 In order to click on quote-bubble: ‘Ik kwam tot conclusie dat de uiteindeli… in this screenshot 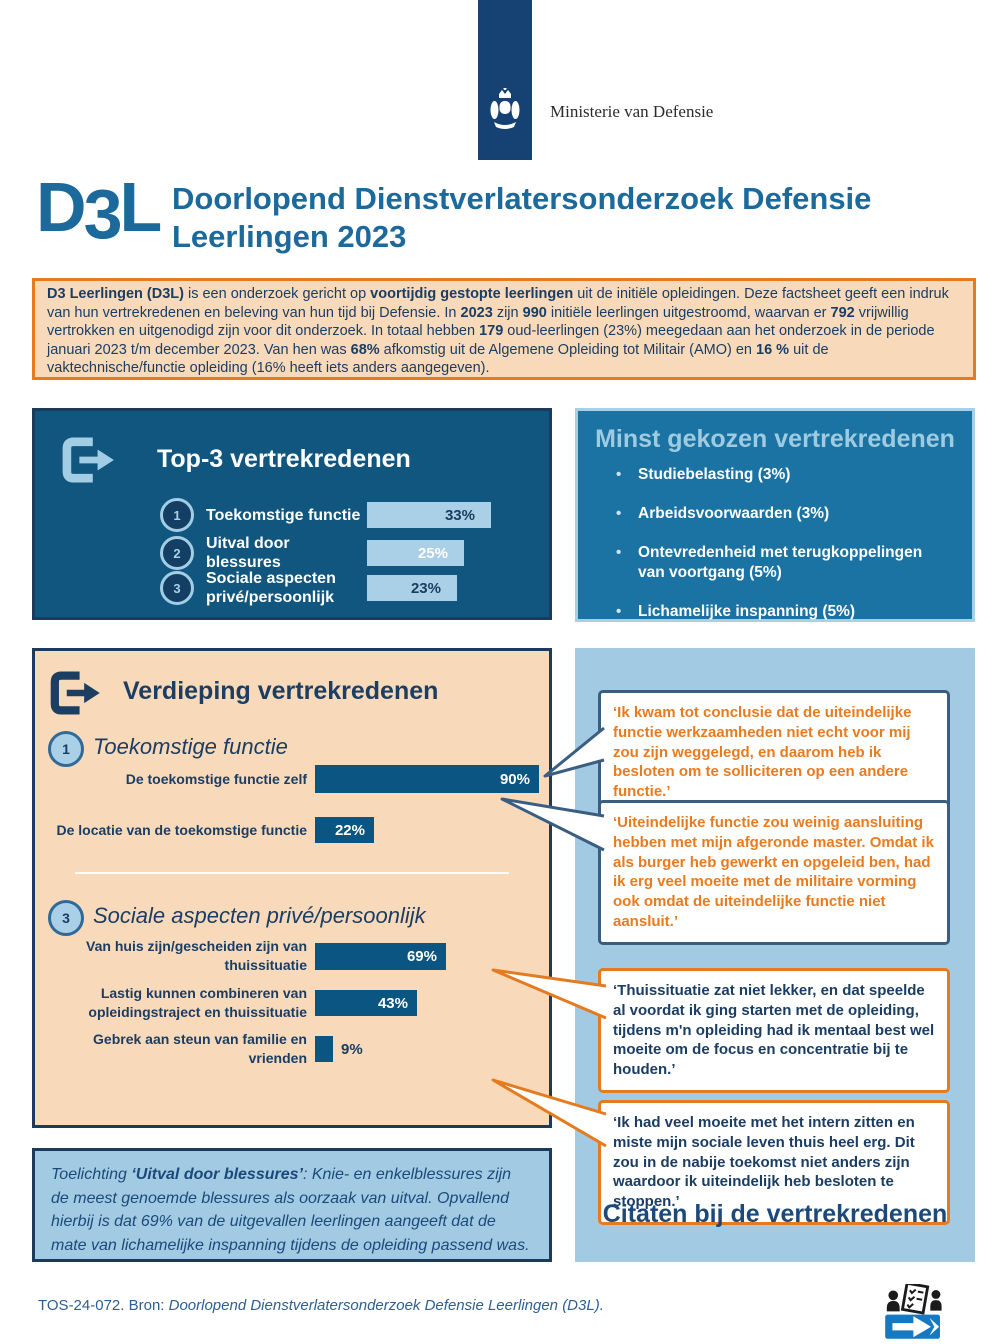, I will do `click(774, 752)`.